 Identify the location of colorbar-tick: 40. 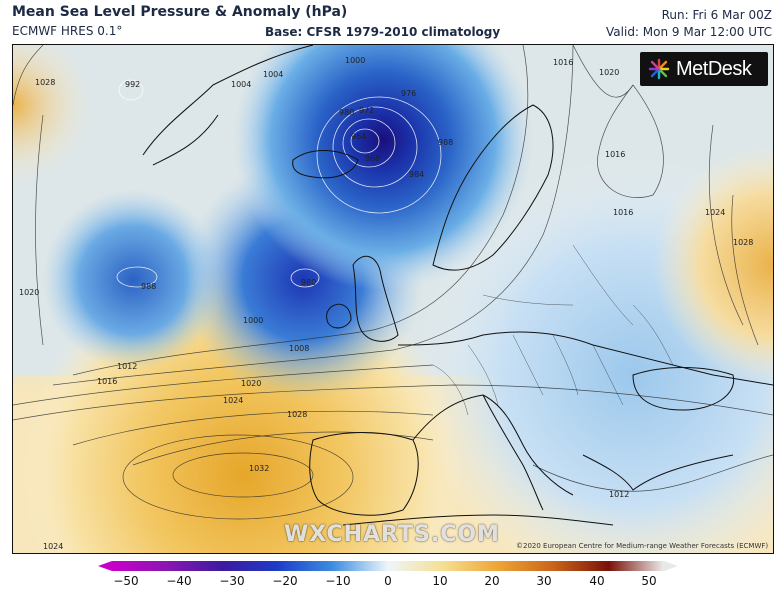
(597, 581).